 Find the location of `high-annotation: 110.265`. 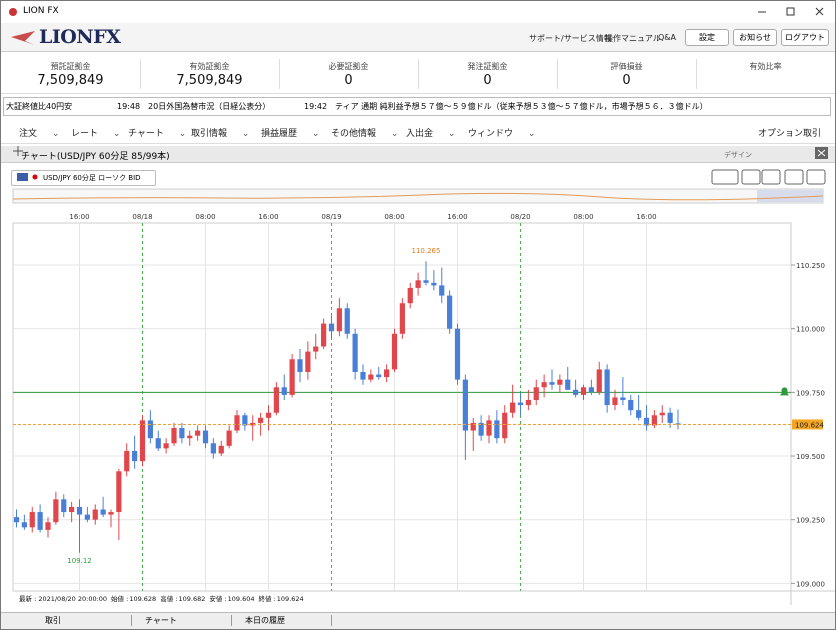

high-annotation: 110.265 is located at coordinates (426, 251).